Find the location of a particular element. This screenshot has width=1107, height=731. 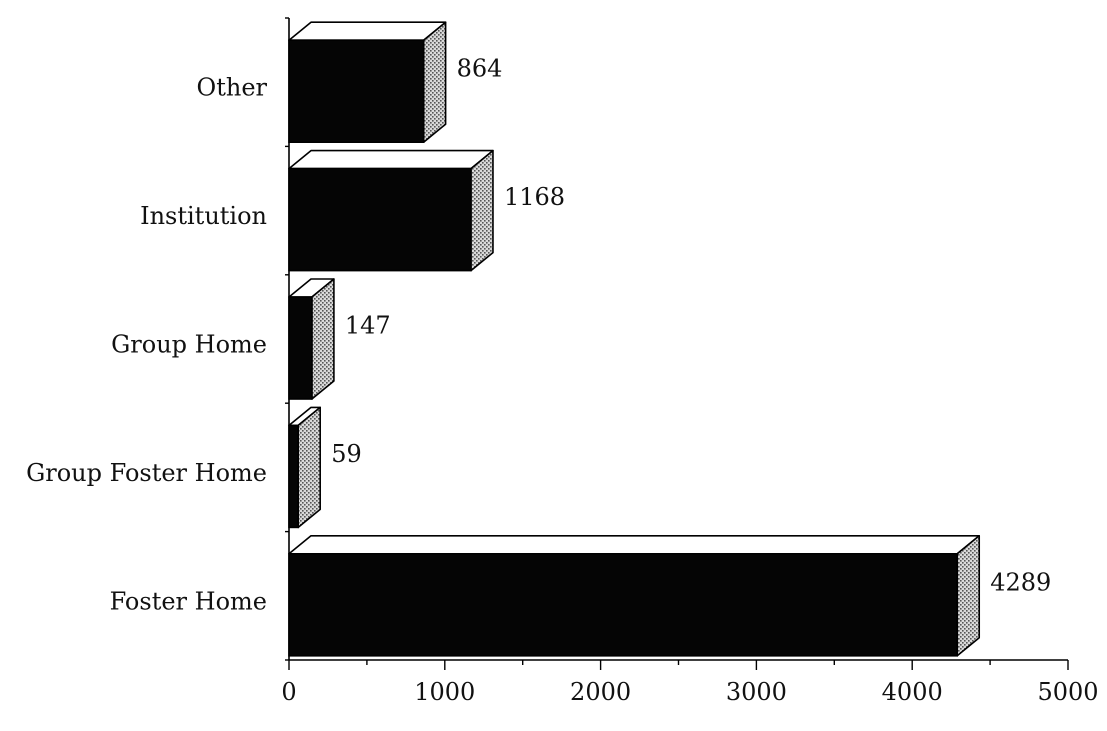

x-tick-label-2000: 2000 is located at coordinates (600, 692).